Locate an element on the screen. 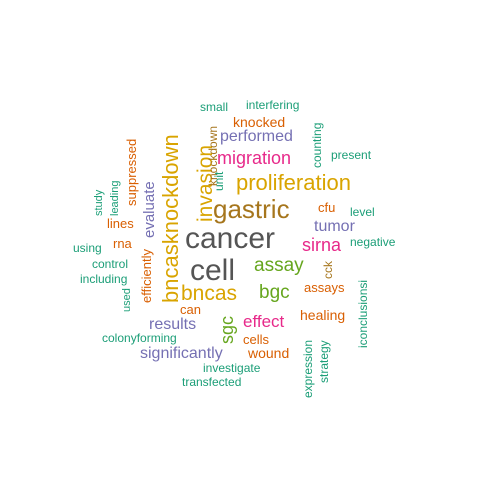 The image size is (480, 480). word-cells: cells is located at coordinates (256, 339).